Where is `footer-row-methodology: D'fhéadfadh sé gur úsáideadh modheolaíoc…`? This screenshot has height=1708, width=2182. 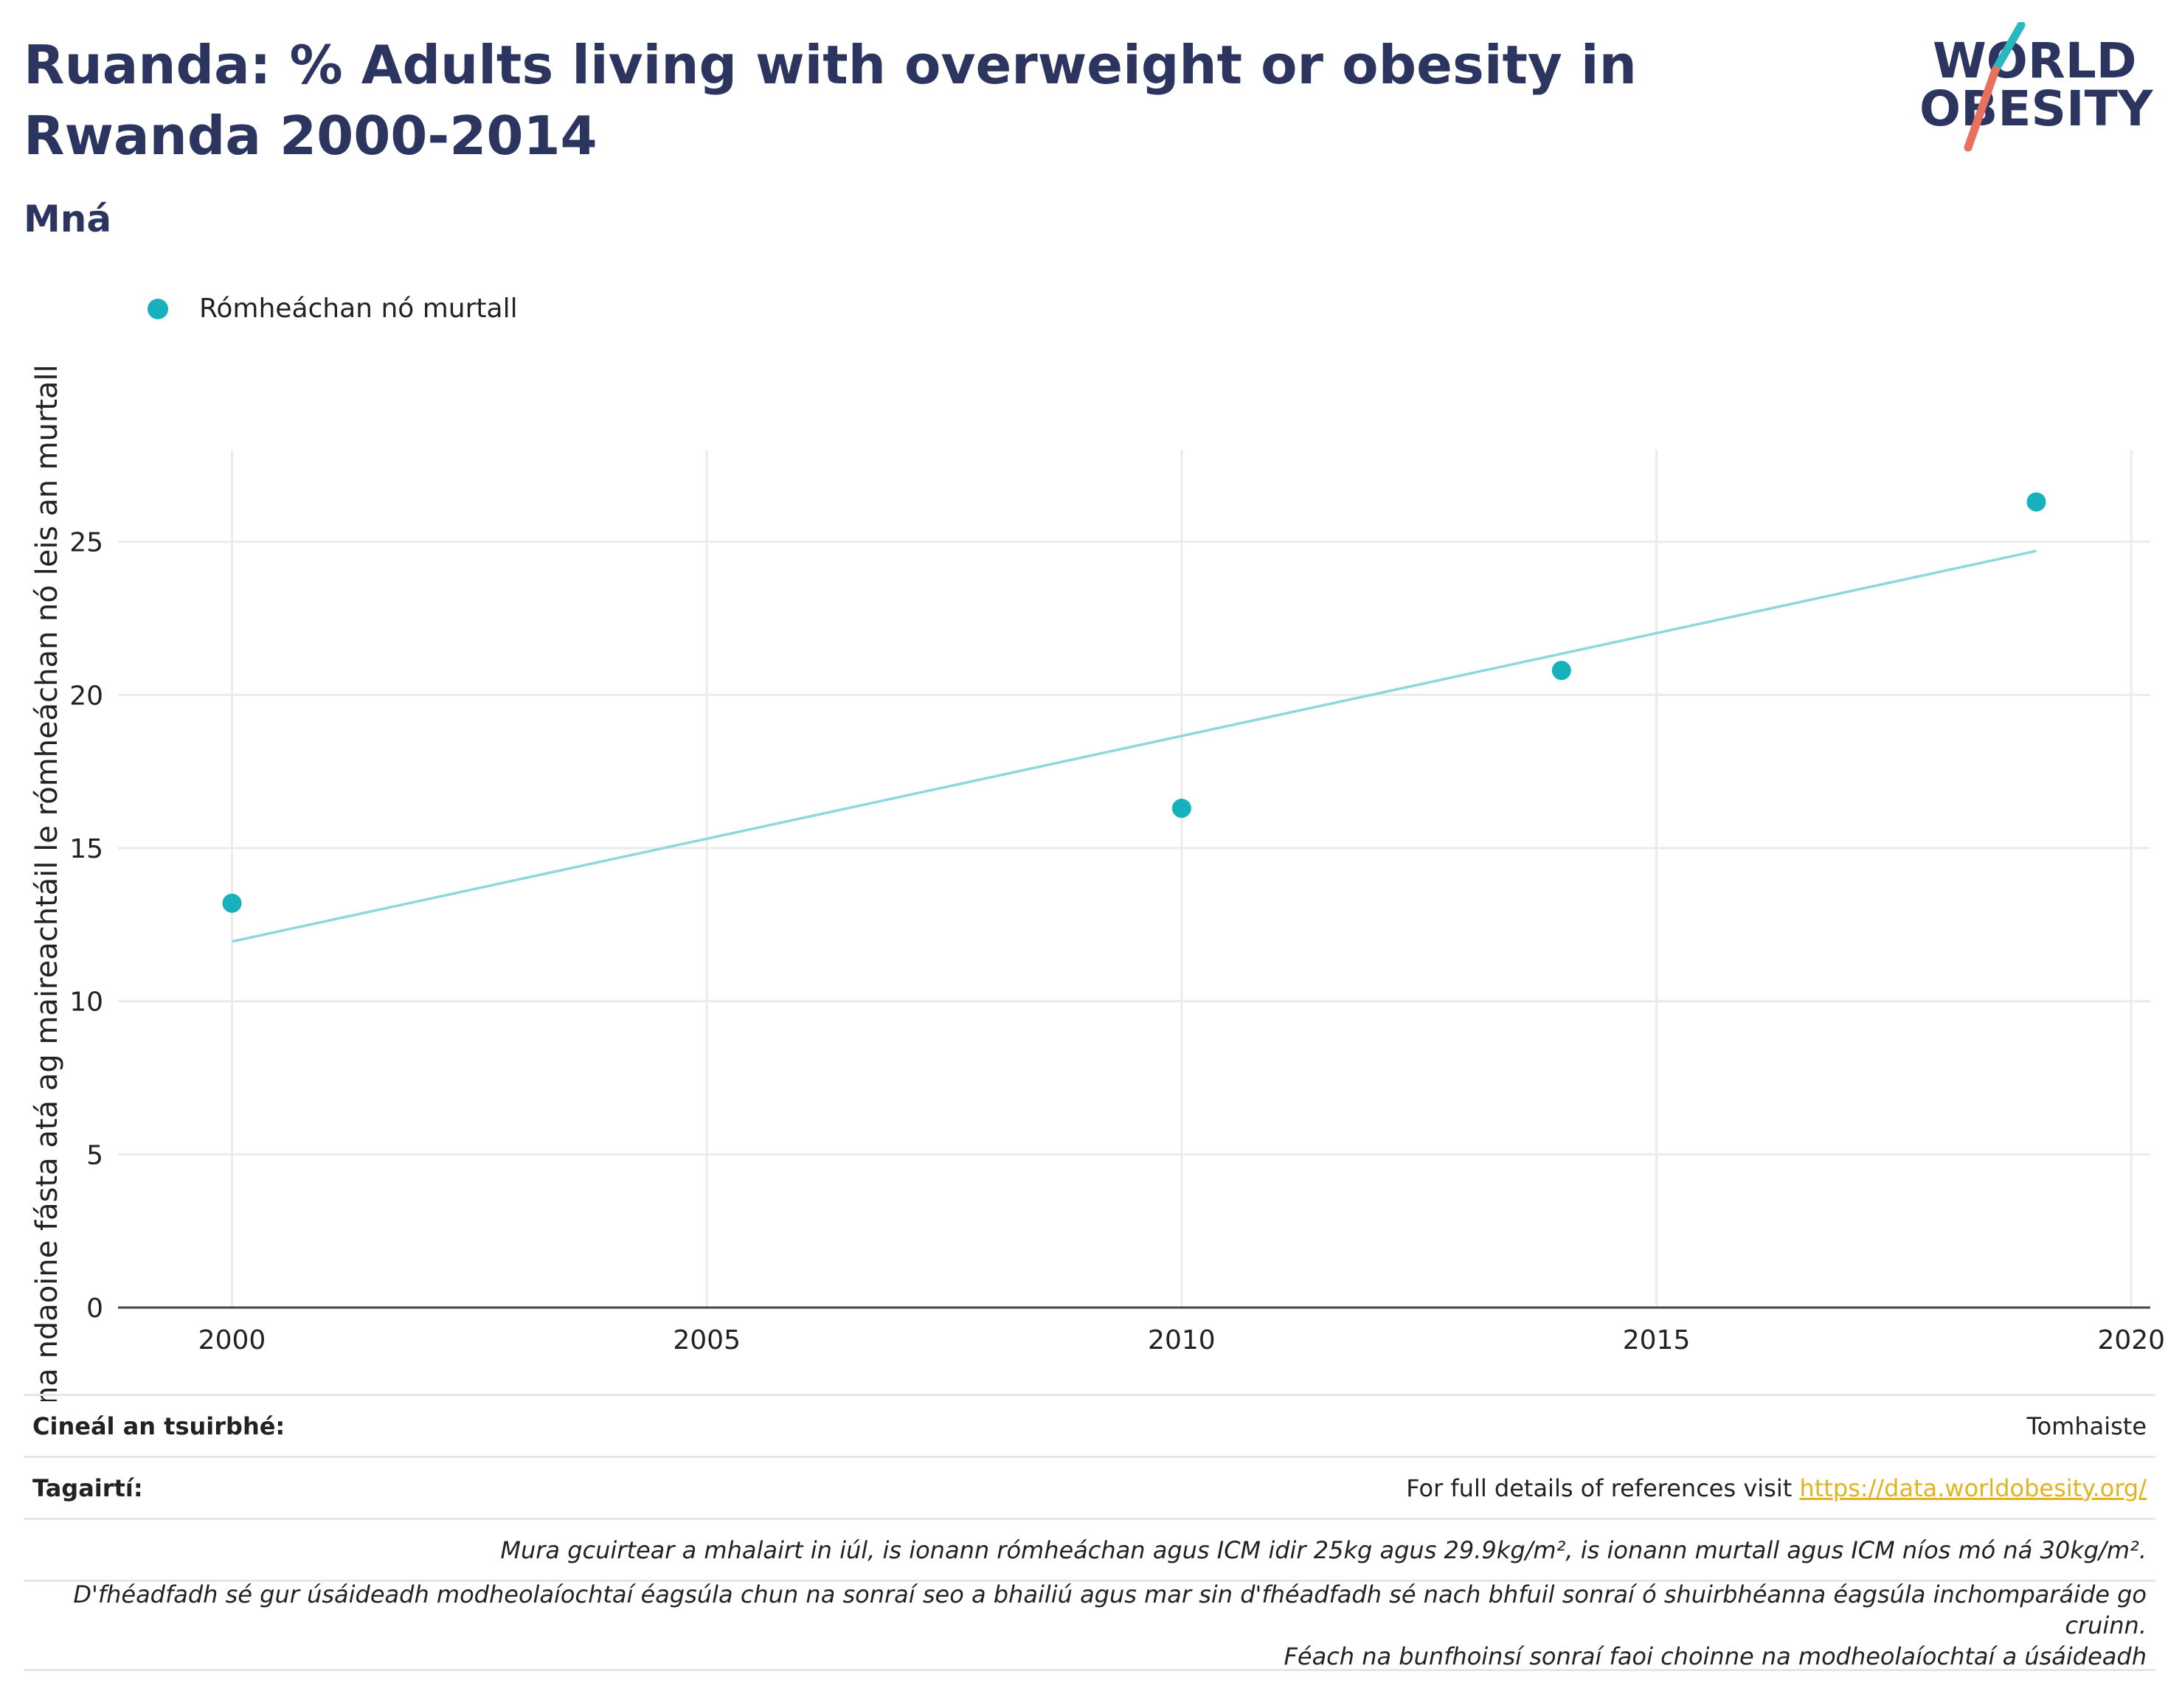 footer-row-methodology: D'fhéadfadh sé gur úsáideadh modheolaíoc… is located at coordinates (1089, 1626).